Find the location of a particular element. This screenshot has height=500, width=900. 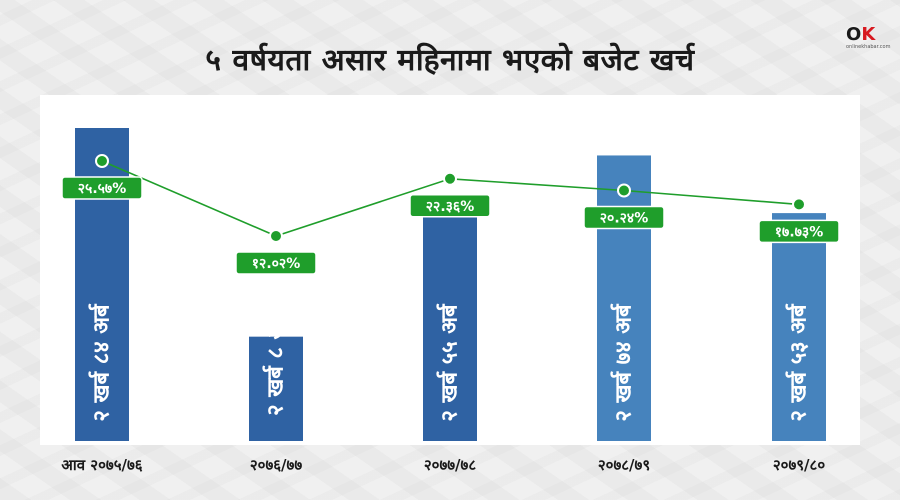

brand-logo: OK onlinekhabar.com is located at coordinates (868, 45).